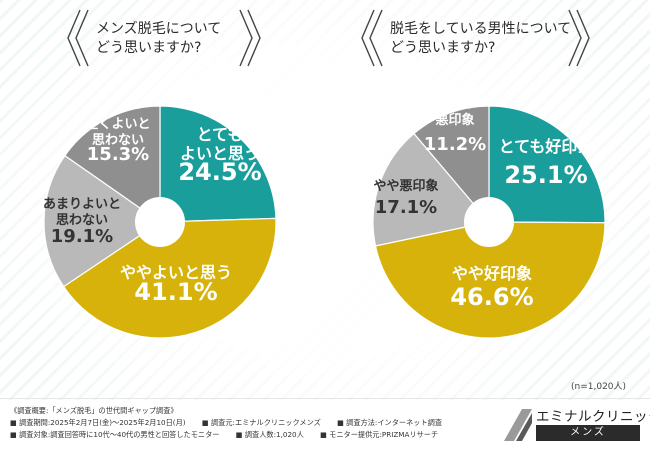 The height and width of the screenshot is (450, 650). Describe the element at coordinates (94, 410) in the screenshot. I see `notes-title: 《調査概要:「メンズ脱毛」の世代間ギャップ調査》` at that location.